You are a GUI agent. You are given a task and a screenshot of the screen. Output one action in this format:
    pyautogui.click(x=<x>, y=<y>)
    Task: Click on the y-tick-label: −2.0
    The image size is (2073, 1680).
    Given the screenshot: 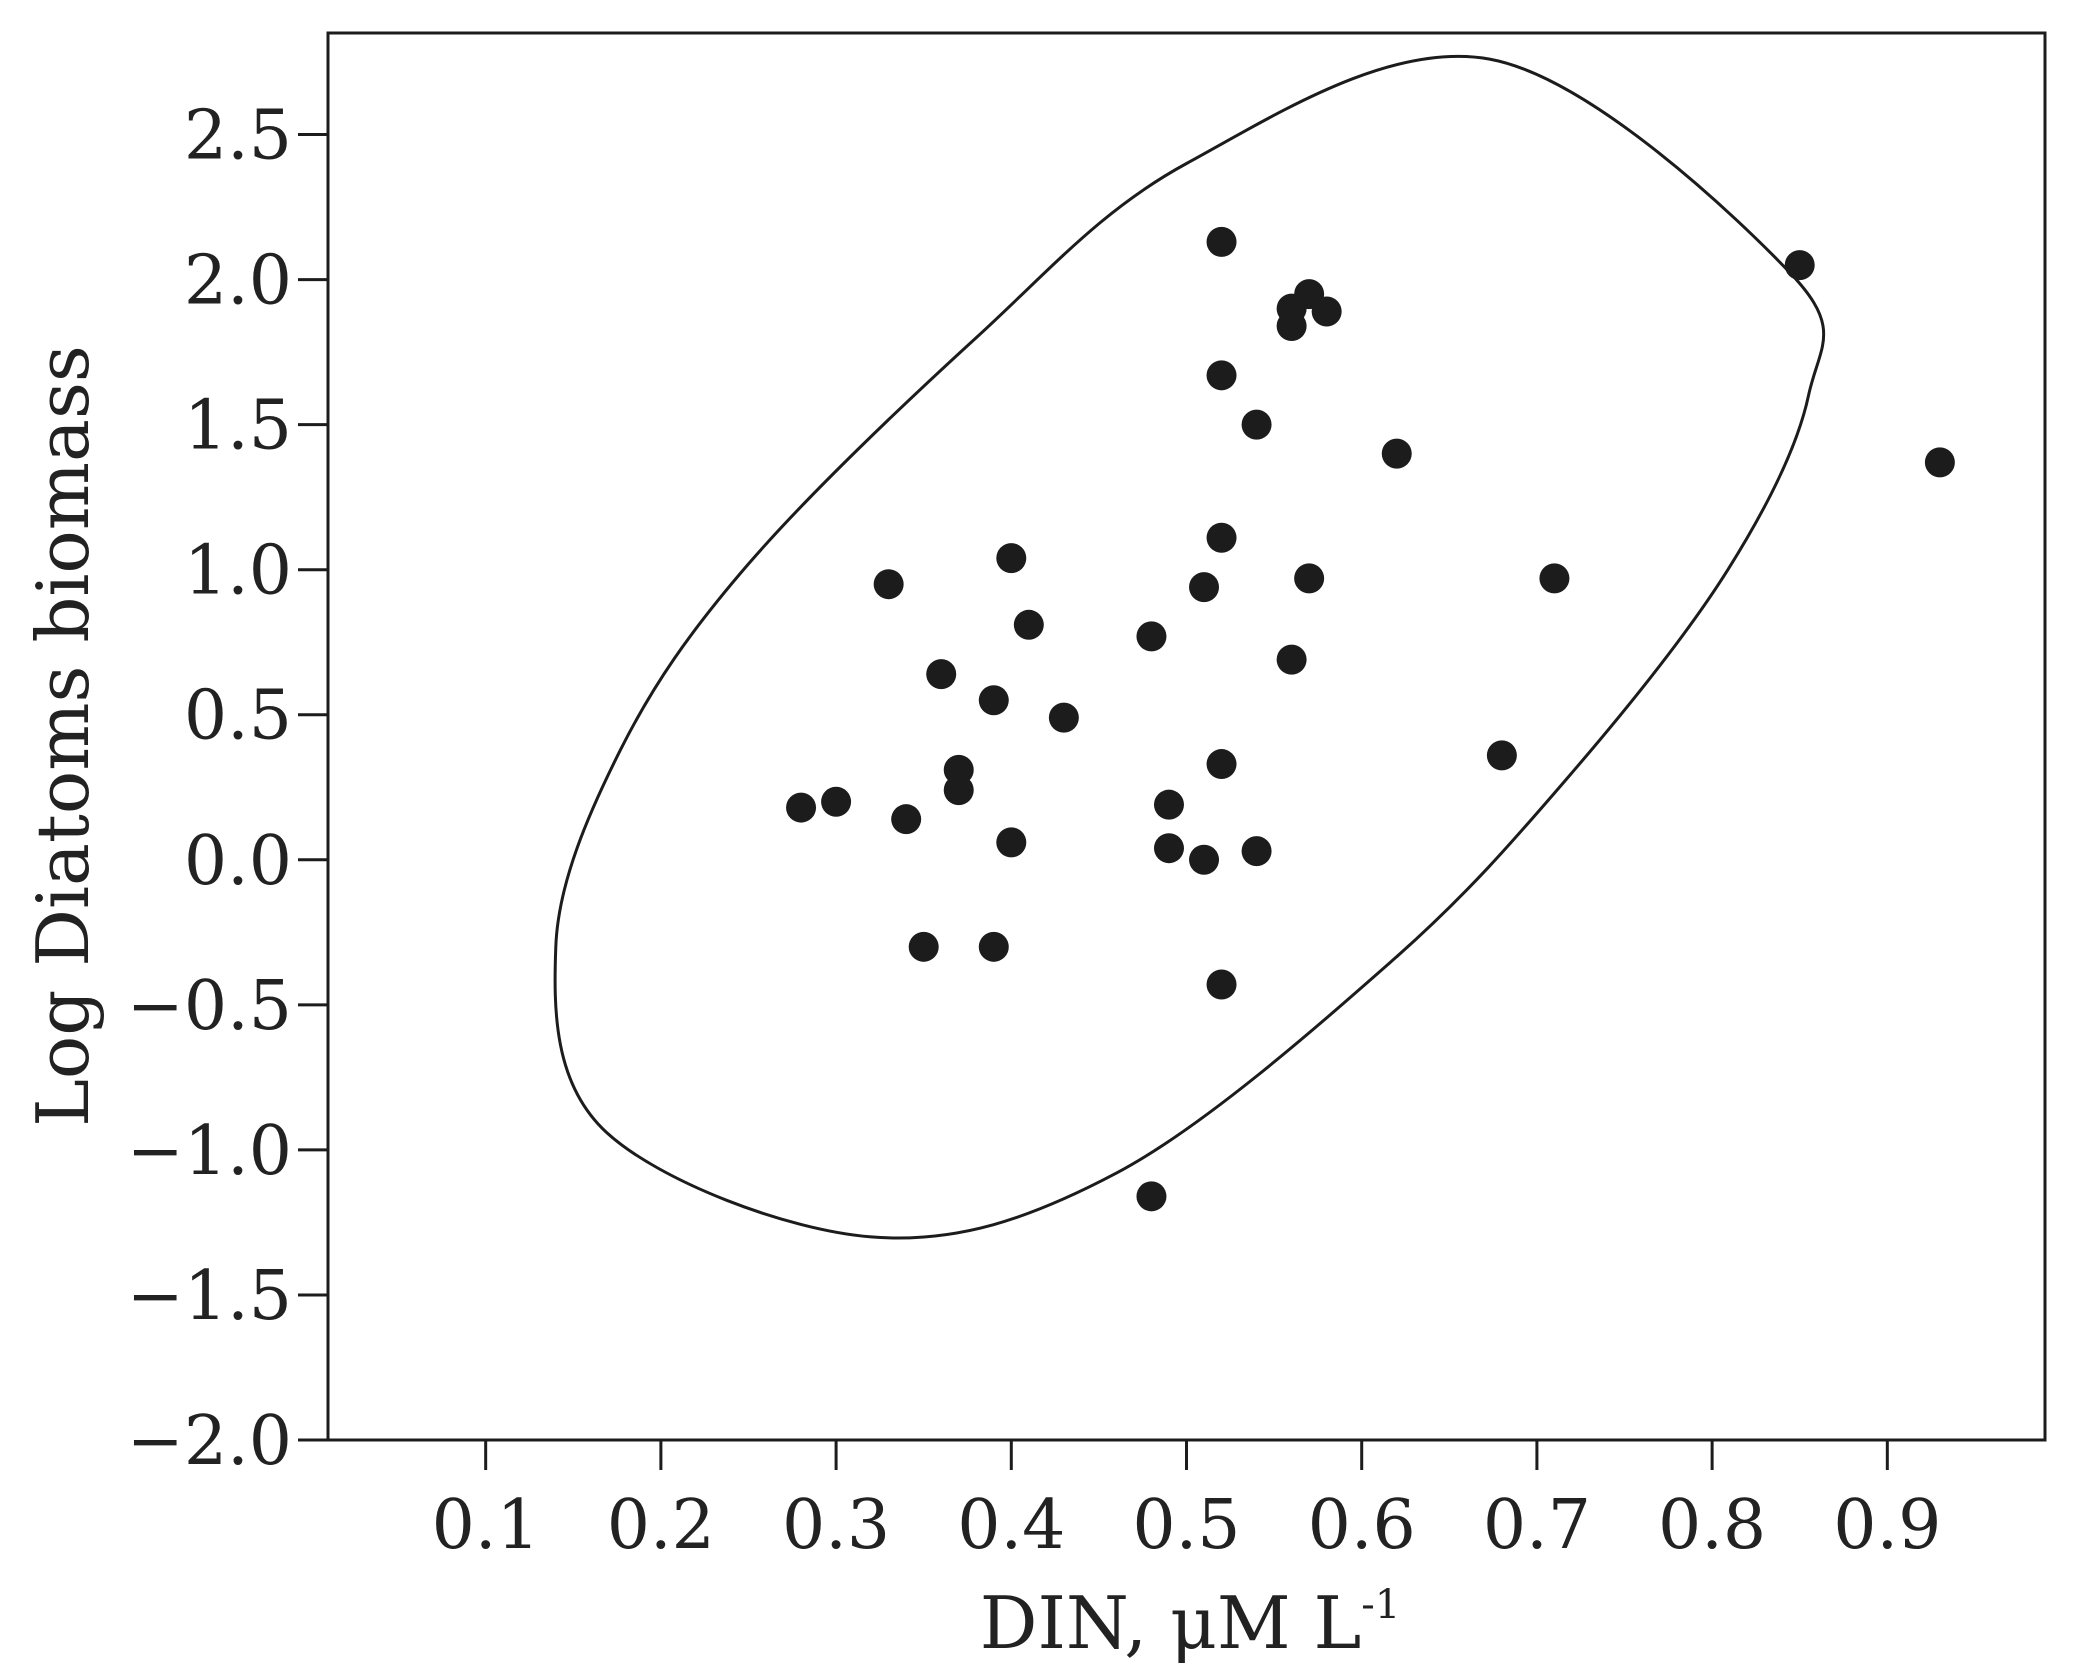 What is the action you would take?
    pyautogui.click(x=209, y=1441)
    